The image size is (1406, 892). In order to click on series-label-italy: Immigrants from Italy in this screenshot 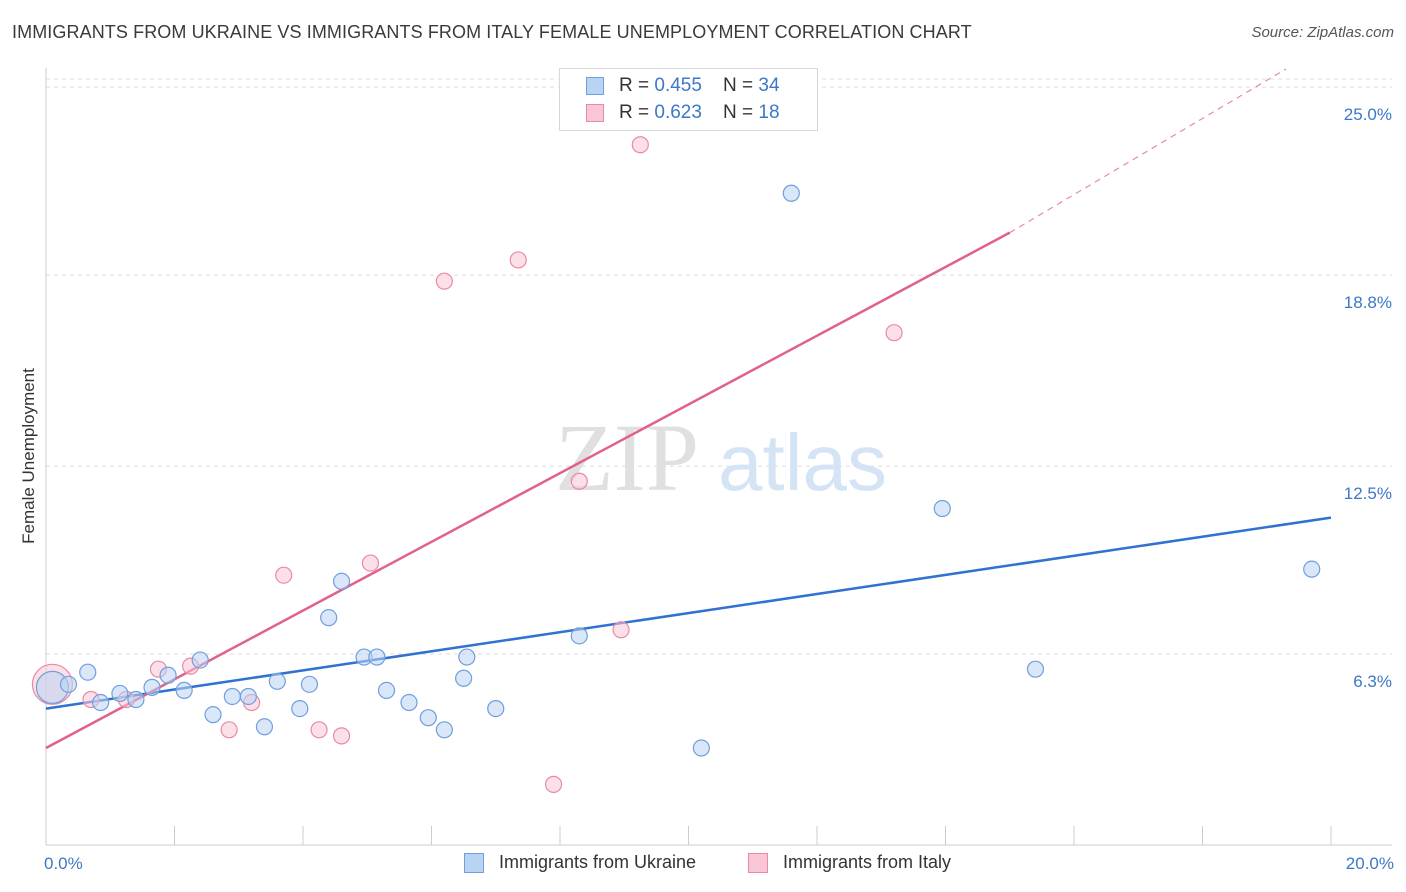, I will do `click(867, 862)`.